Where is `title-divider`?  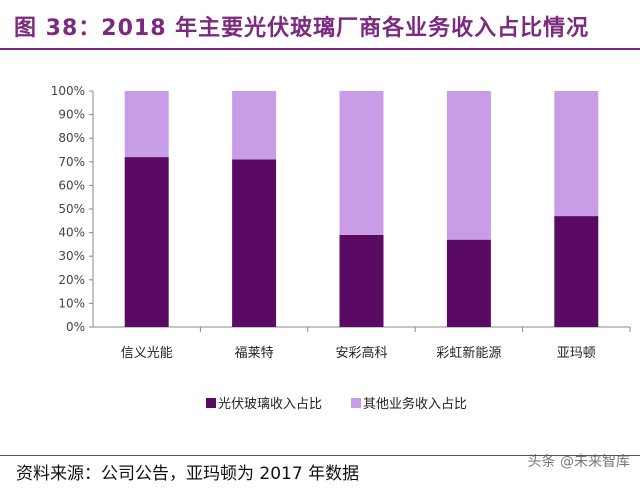
title-divider is located at coordinates (320, 49).